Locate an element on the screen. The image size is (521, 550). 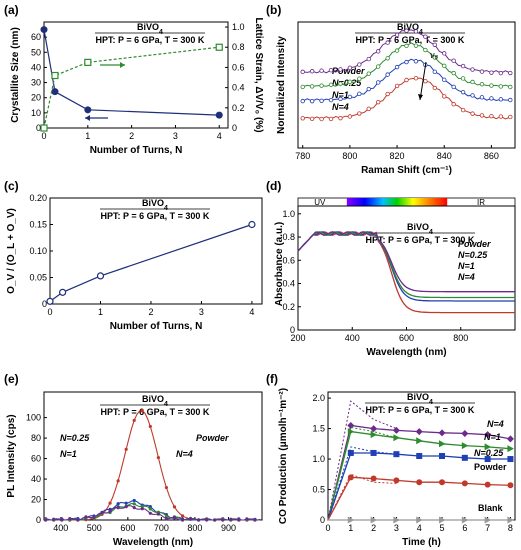
y-axis-label: CO Production (μmolh⁻¹m⁻²) is located at coordinates (283, 456).